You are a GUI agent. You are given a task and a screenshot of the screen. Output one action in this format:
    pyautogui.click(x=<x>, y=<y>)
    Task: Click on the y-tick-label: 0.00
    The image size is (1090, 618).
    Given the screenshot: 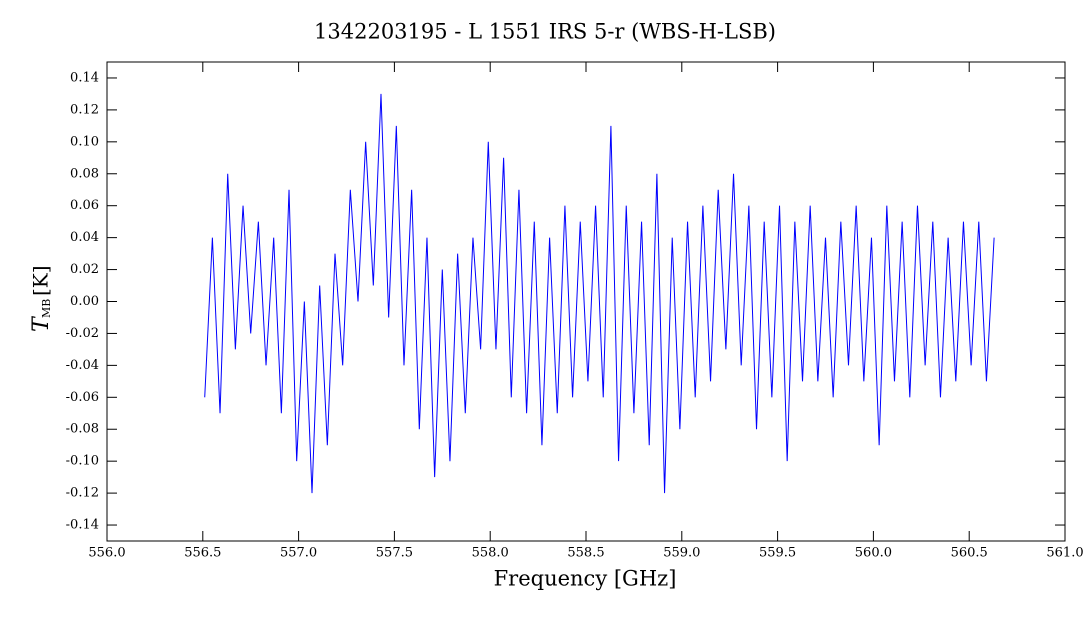 What is the action you would take?
    pyautogui.click(x=84, y=301)
    